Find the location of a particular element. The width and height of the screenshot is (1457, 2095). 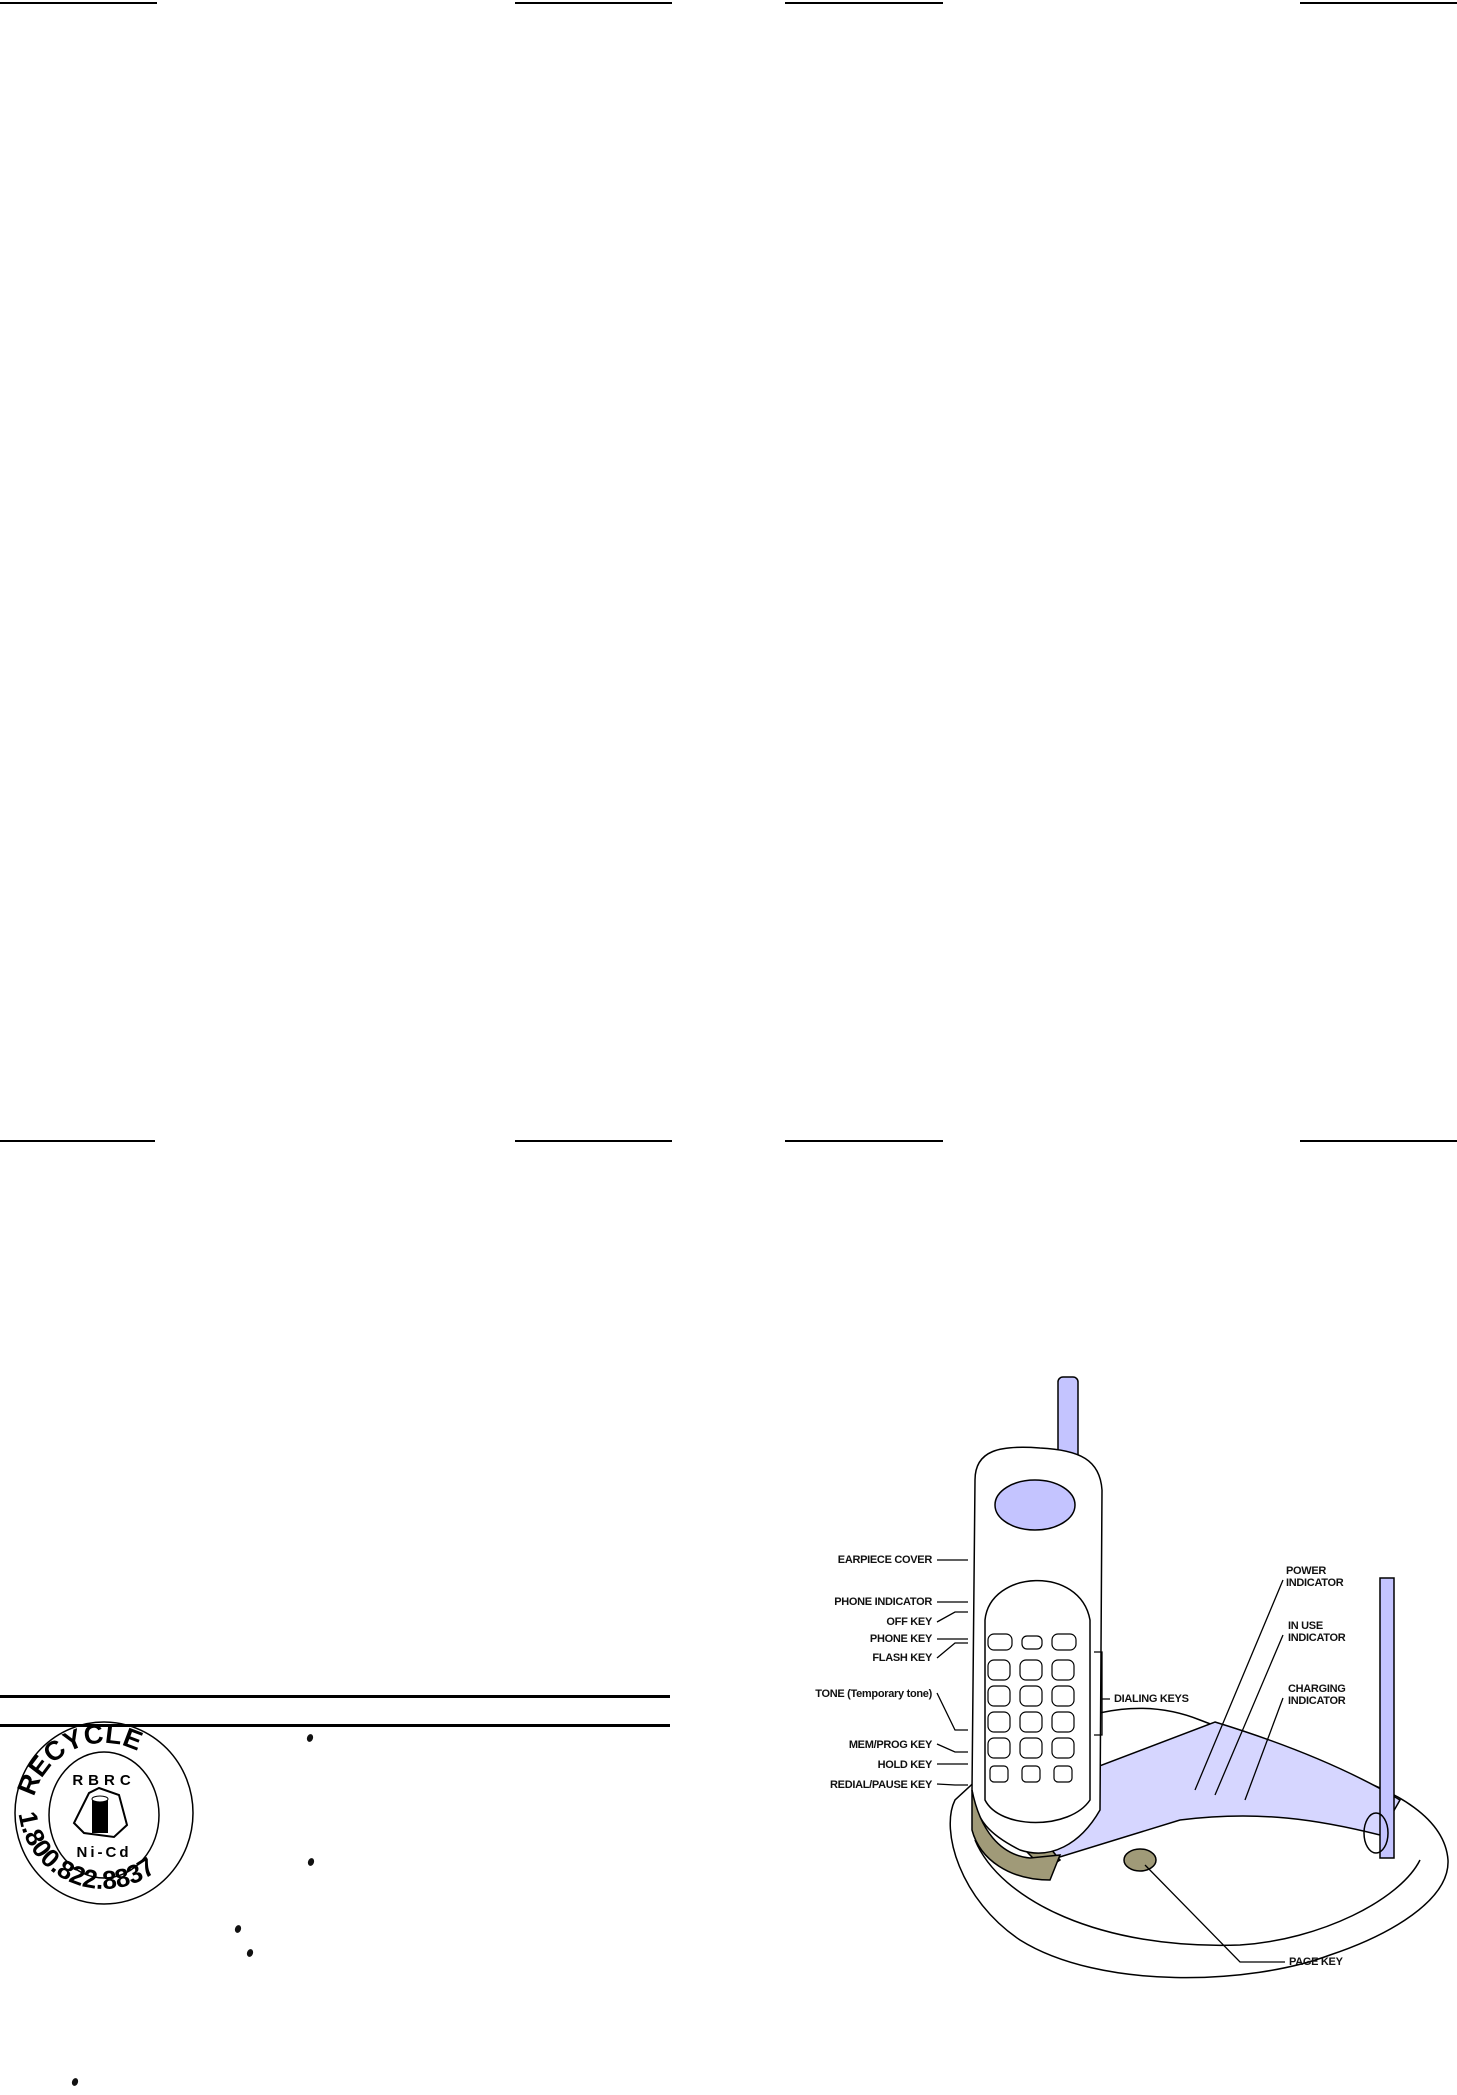

label-phone-key: PHONE KEY is located at coordinates (900, 1639).